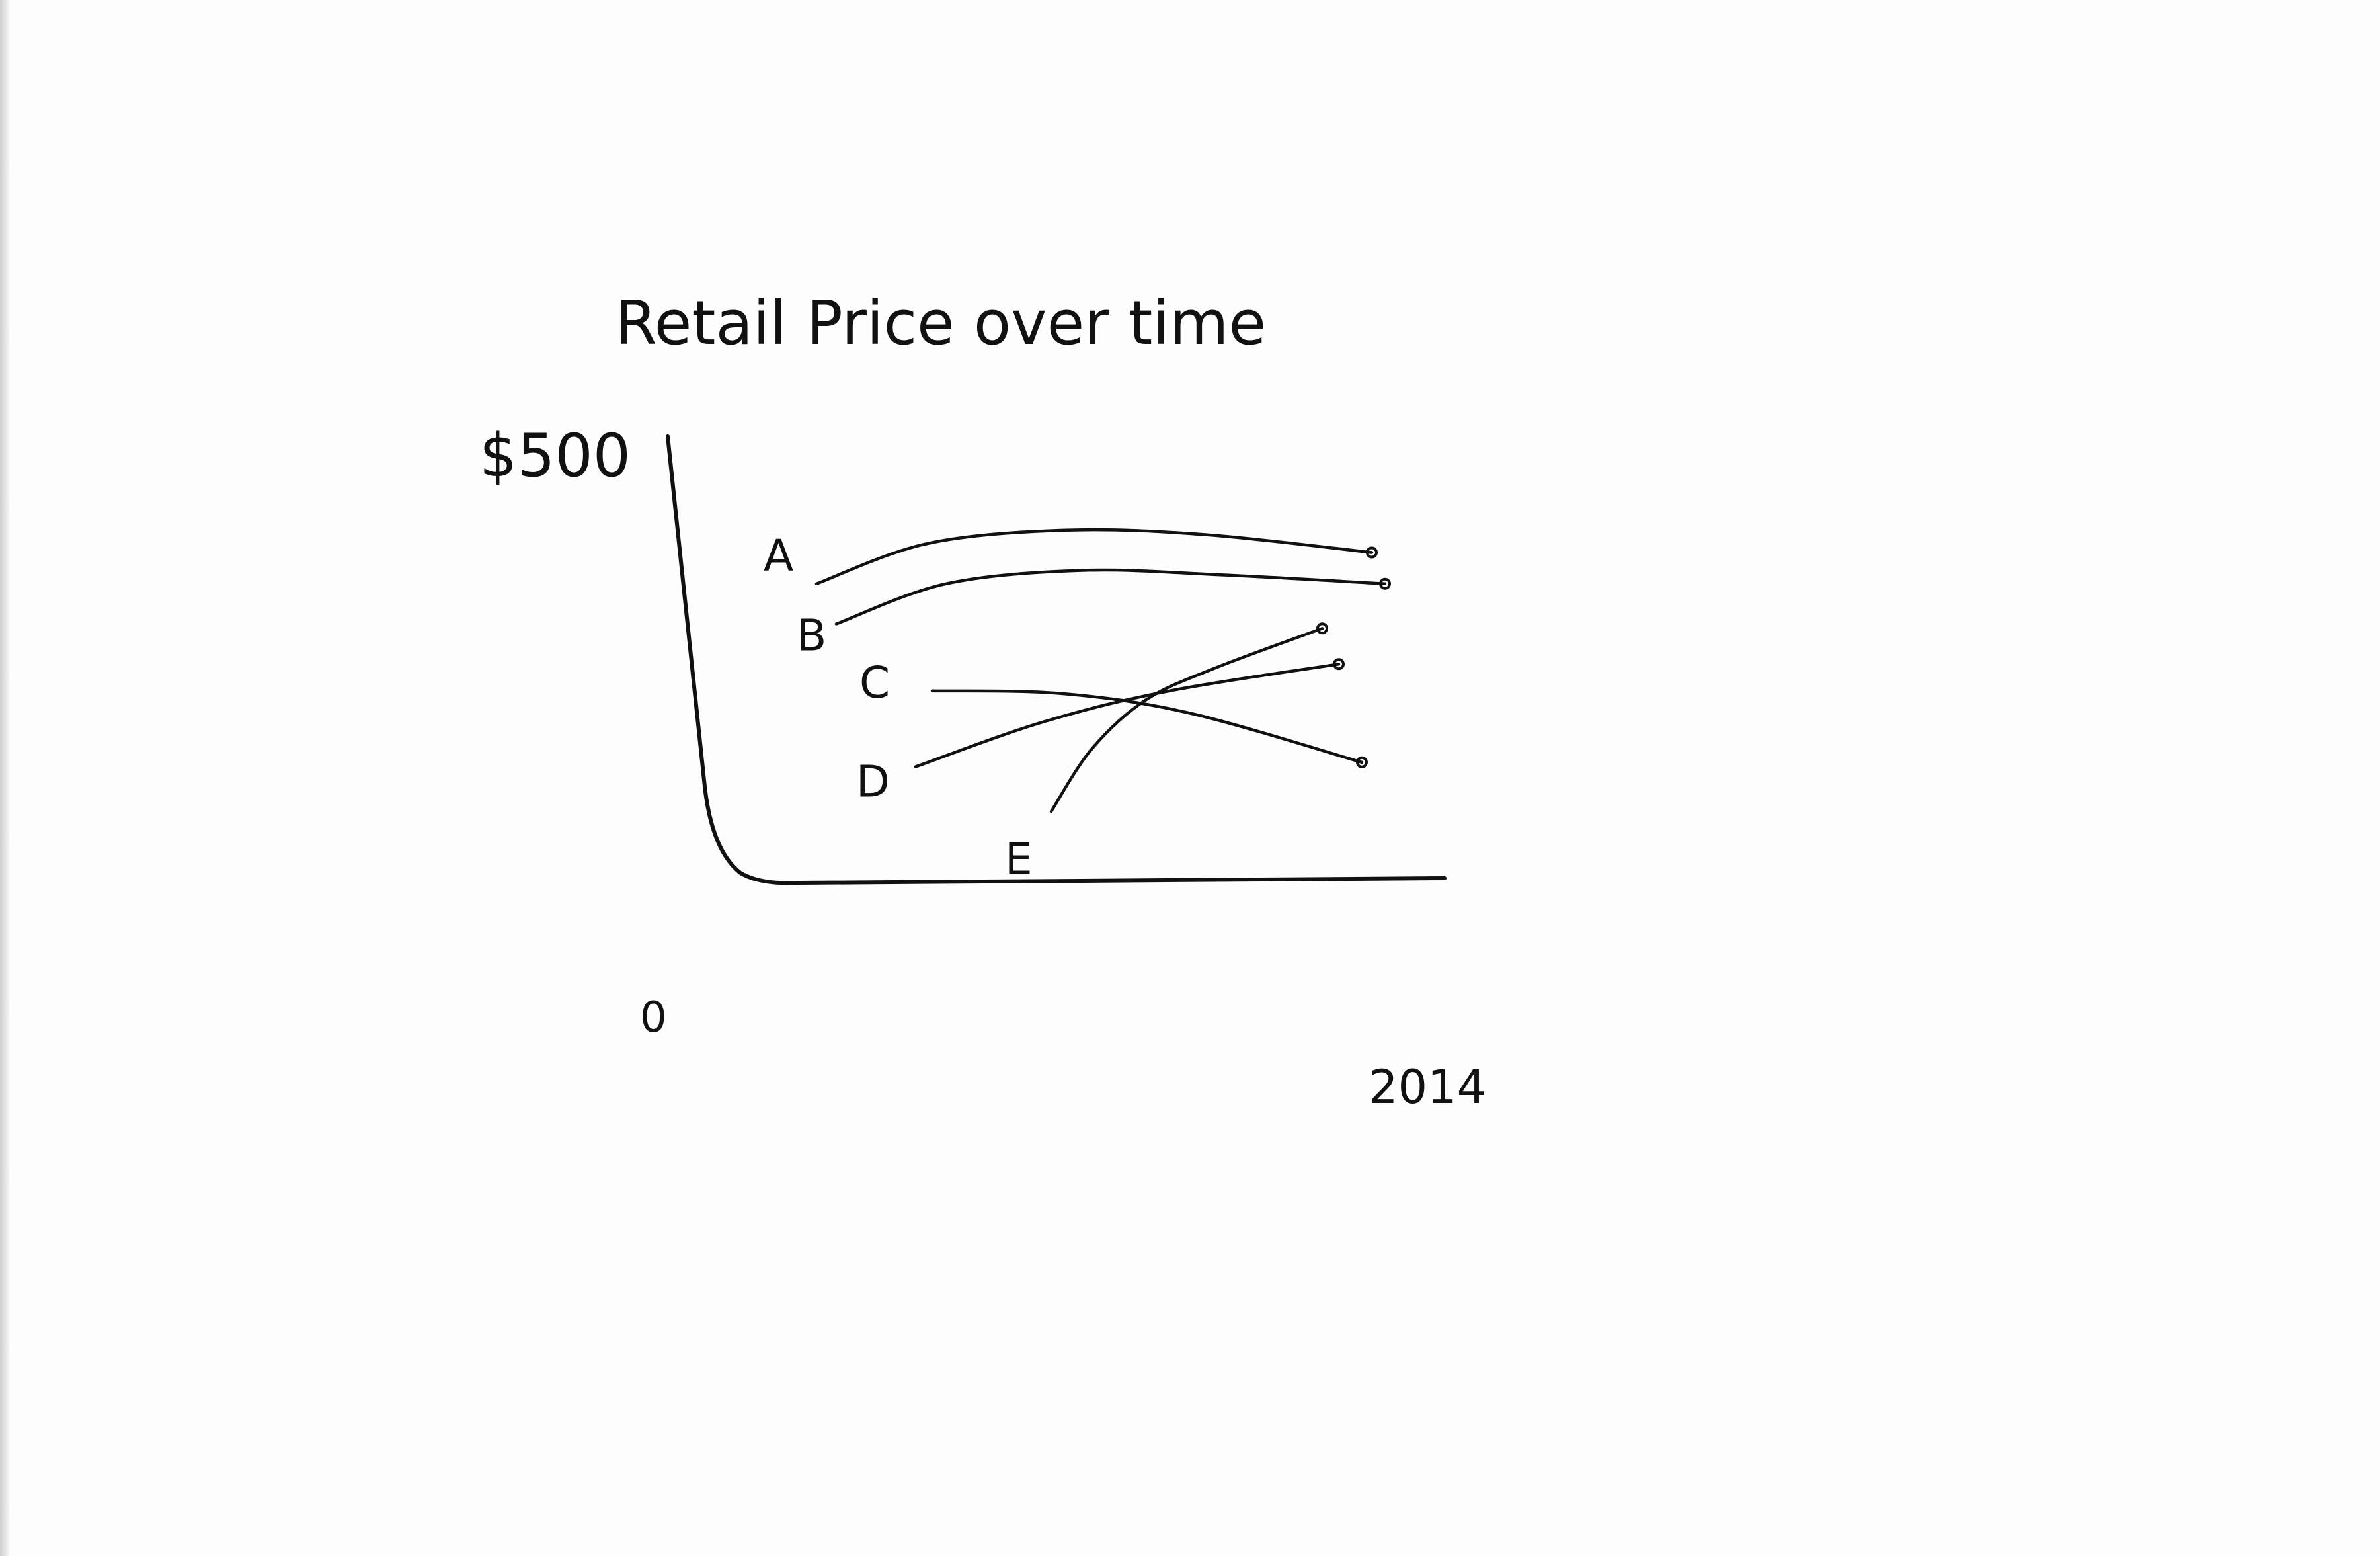 The image size is (2380, 1556). I want to click on series-endpoint-e, so click(1322, 628).